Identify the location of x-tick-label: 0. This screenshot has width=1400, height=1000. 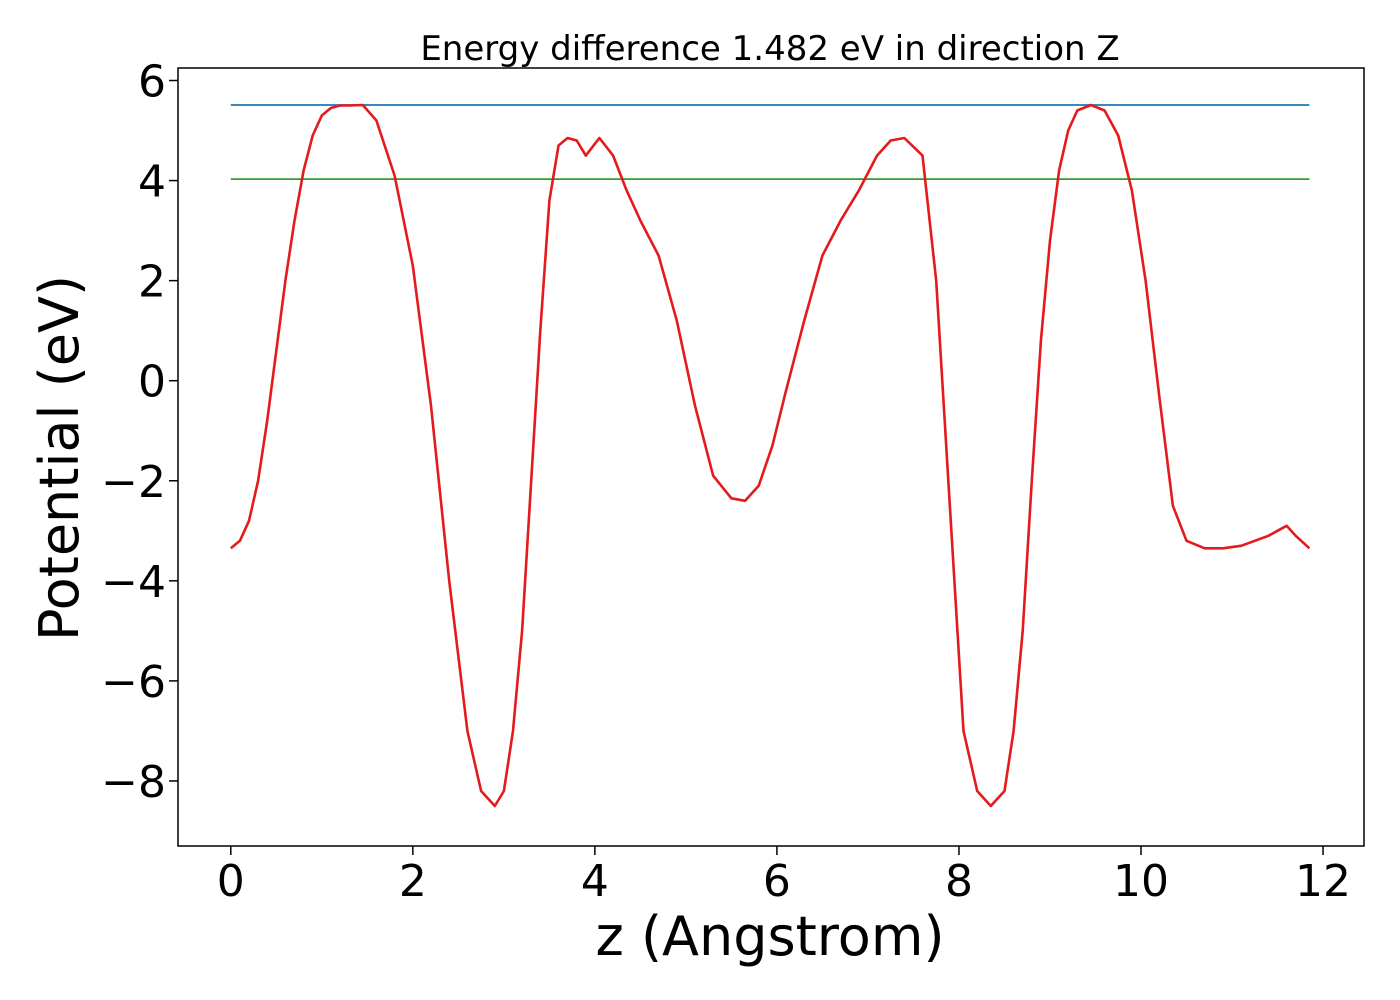
(231, 881).